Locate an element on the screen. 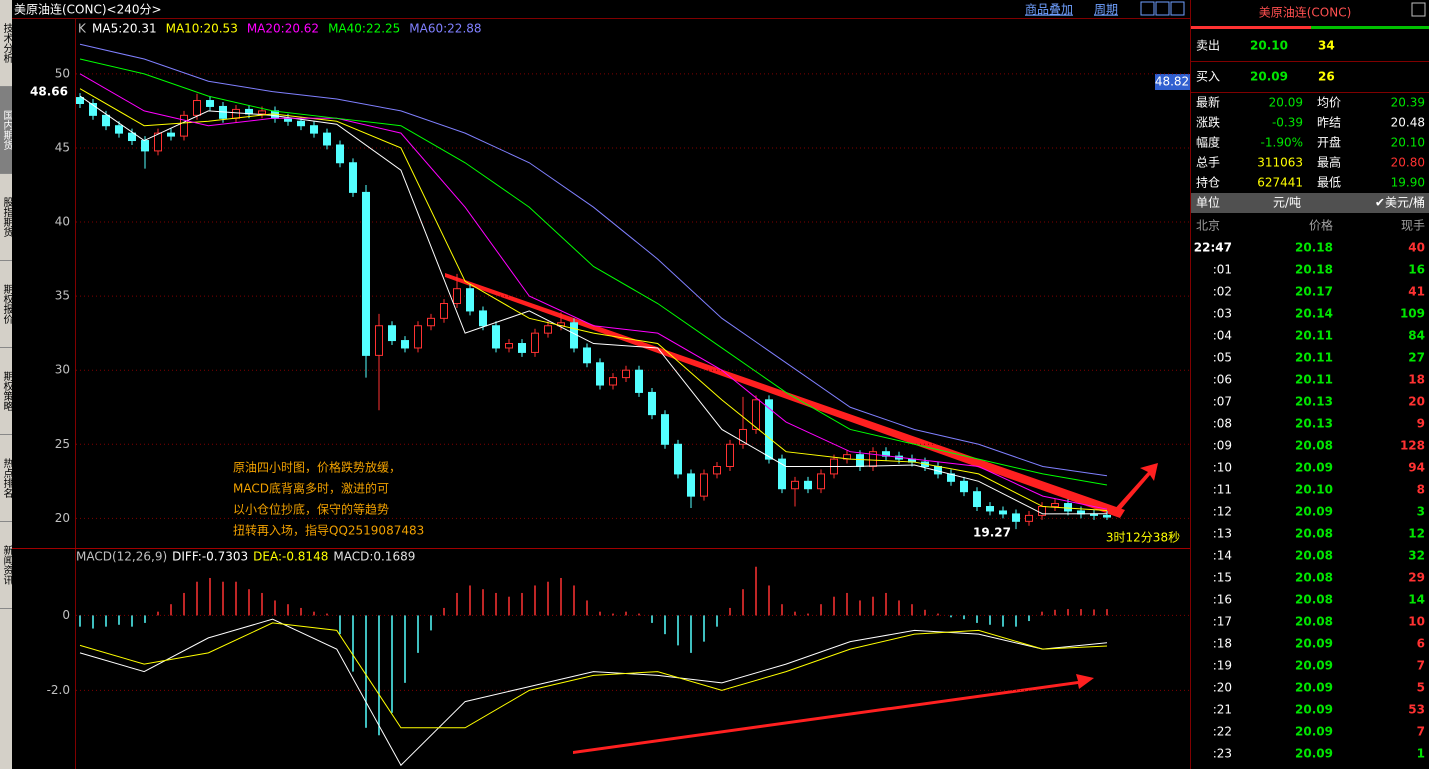  button-left is located at coordinates (1147, 8).